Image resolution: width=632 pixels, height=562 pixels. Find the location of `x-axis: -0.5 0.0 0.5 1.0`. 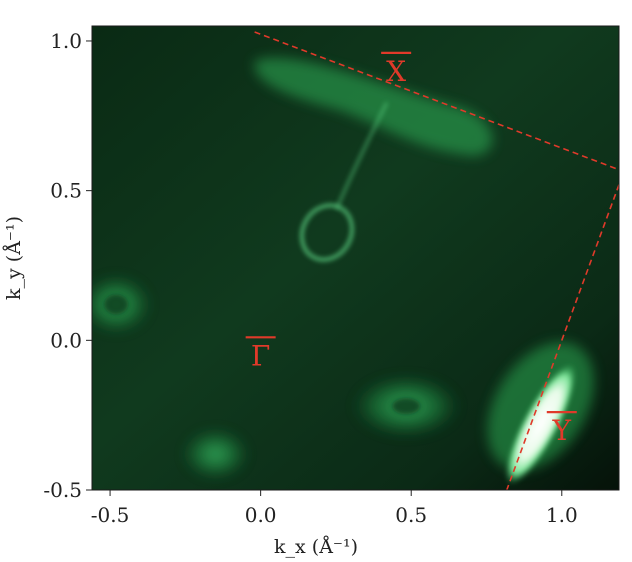

x-axis: -0.5 0.0 0.5 1.0 is located at coordinates (334, 508).